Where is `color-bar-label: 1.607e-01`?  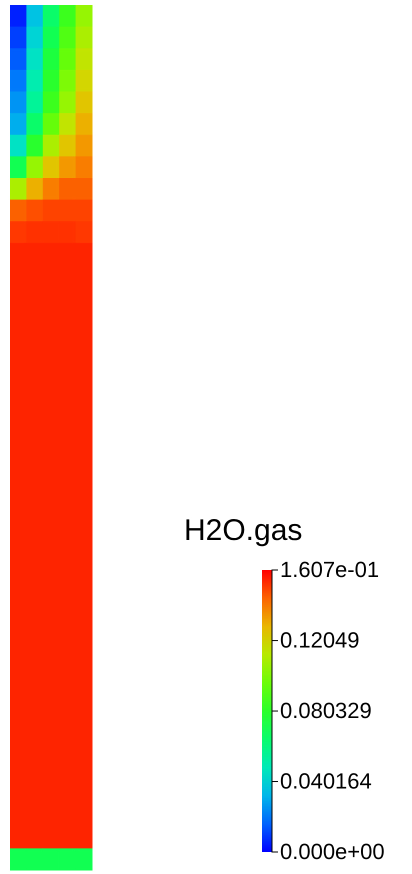
color-bar-label: 1.607e-01 is located at coordinates (330, 569).